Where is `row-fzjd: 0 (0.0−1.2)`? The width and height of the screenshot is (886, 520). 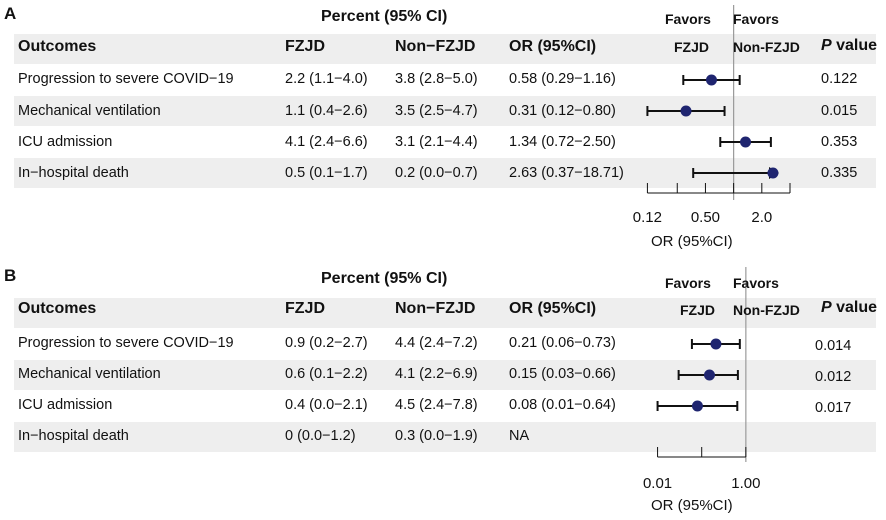
row-fzjd: 0 (0.0−1.2) is located at coordinates (320, 436).